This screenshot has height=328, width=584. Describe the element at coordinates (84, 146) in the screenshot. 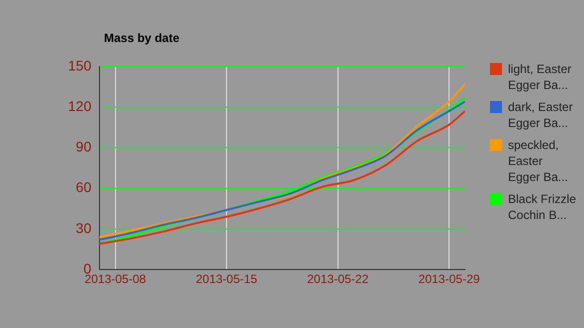

I see `y-tick-label: 90` at that location.